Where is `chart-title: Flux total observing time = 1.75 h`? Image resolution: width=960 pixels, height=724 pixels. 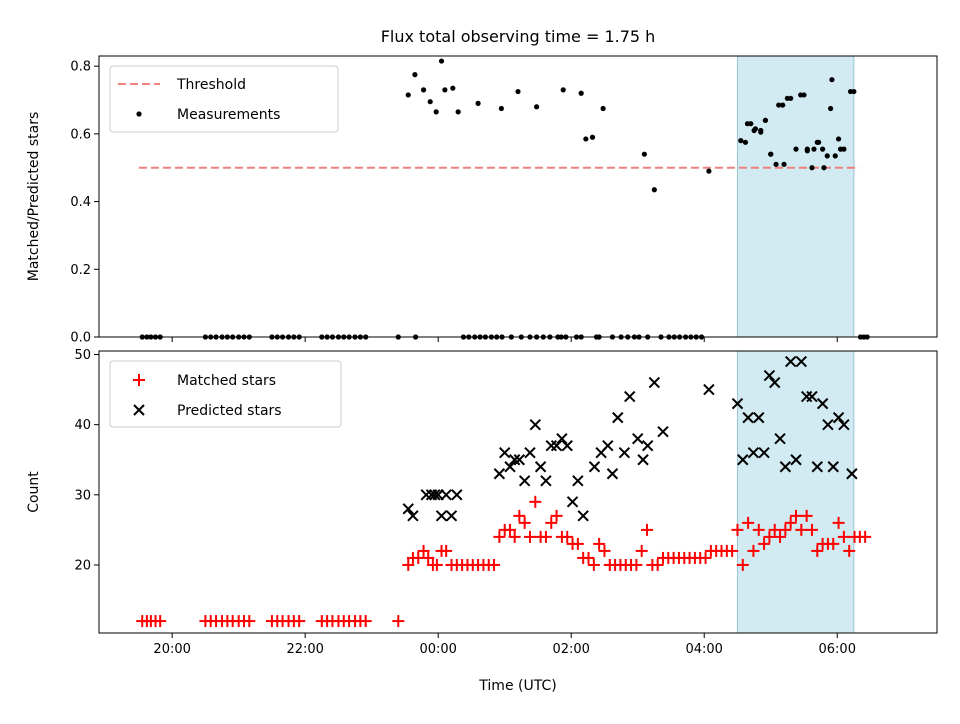 chart-title: Flux total observing time = 1.75 h is located at coordinates (518, 36).